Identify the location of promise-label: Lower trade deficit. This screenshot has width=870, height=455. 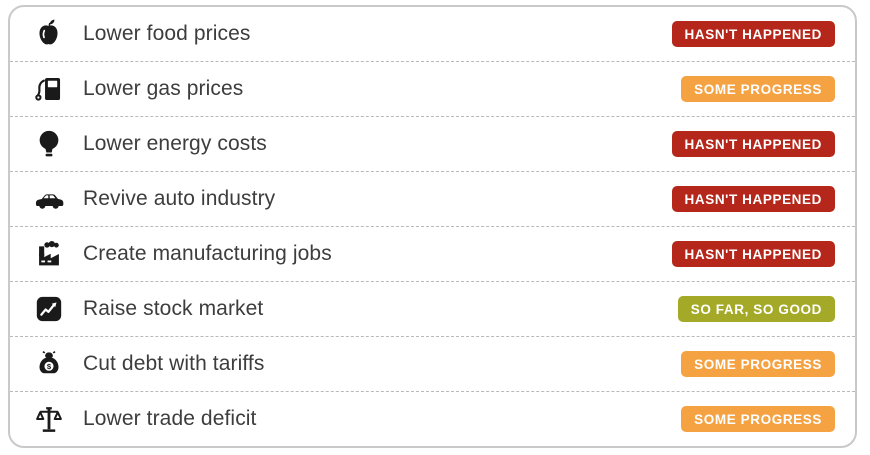
(170, 418).